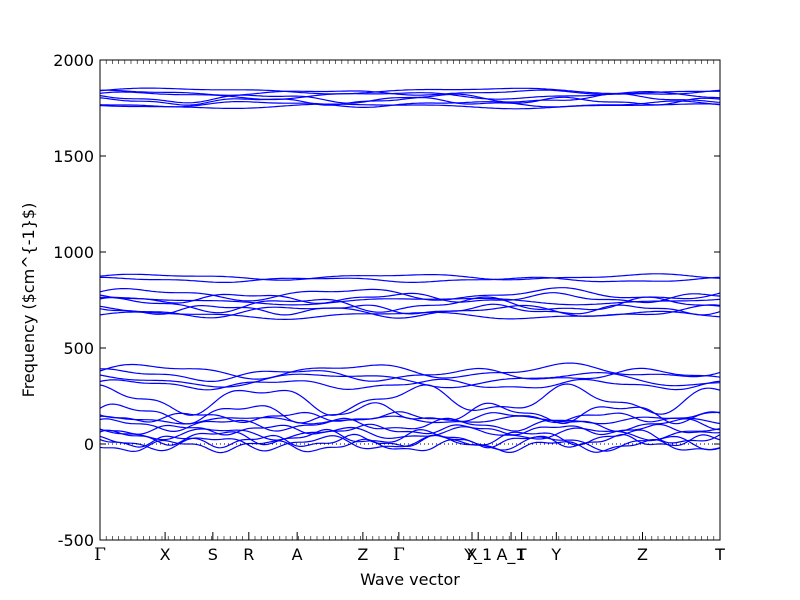 The image size is (800, 600). What do you see at coordinates (76, 540) in the screenshot?
I see `y-tick-label: -500` at bounding box center [76, 540].